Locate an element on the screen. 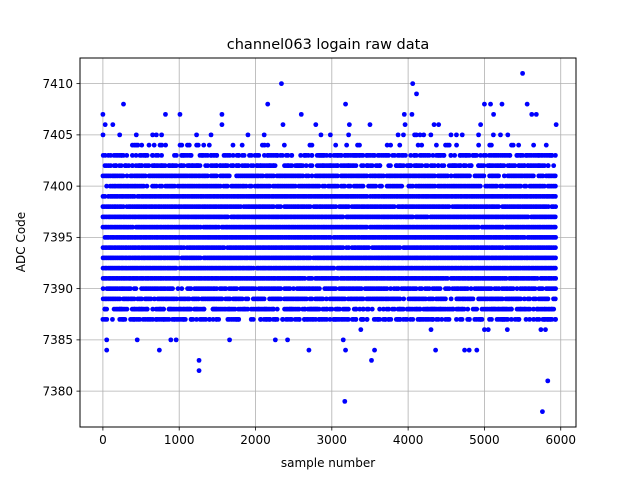  y-tick-label: 7395 is located at coordinates (57, 238).